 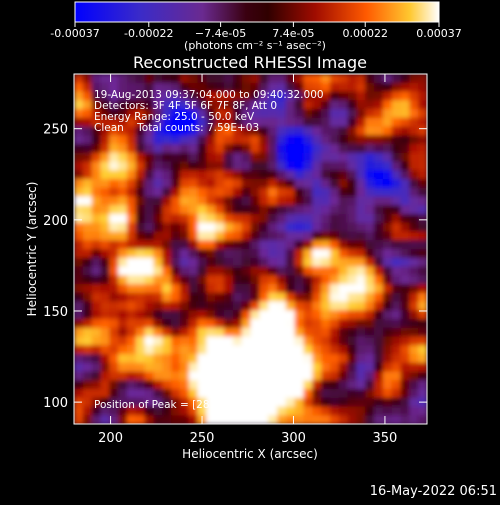 What do you see at coordinates (55, 312) in the screenshot?
I see `y-tick-label: 150` at bounding box center [55, 312].